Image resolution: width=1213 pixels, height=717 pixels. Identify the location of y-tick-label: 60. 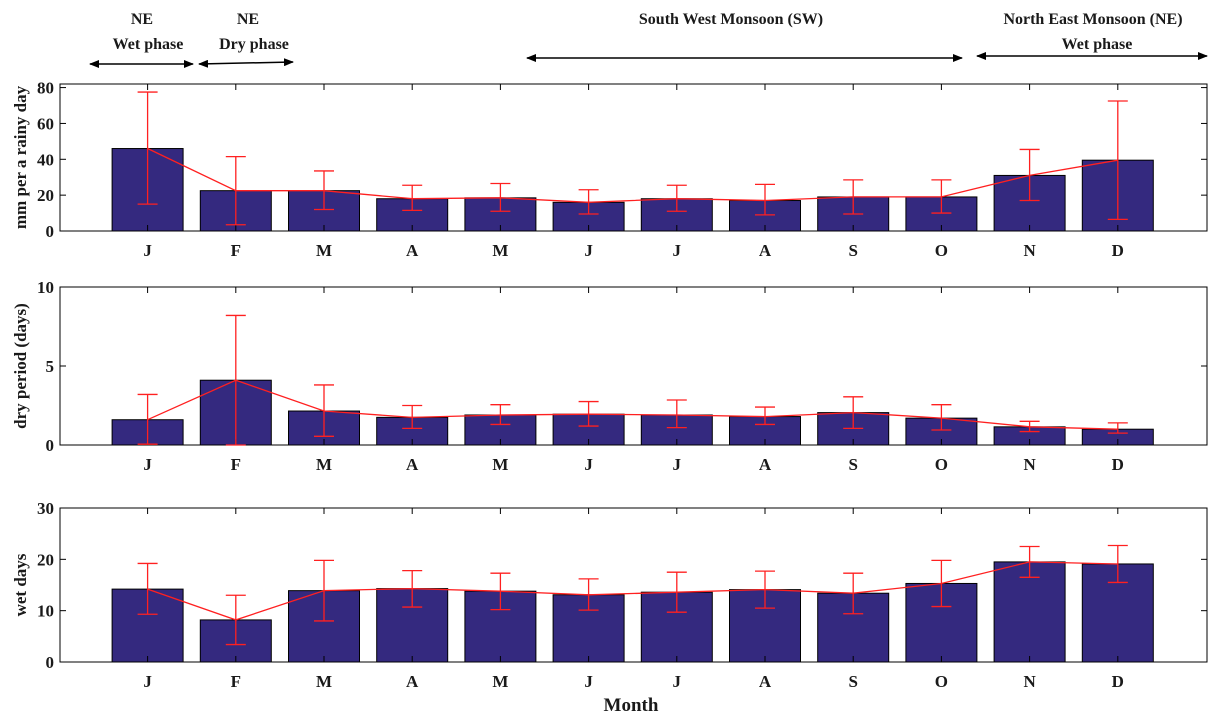
(45, 123).